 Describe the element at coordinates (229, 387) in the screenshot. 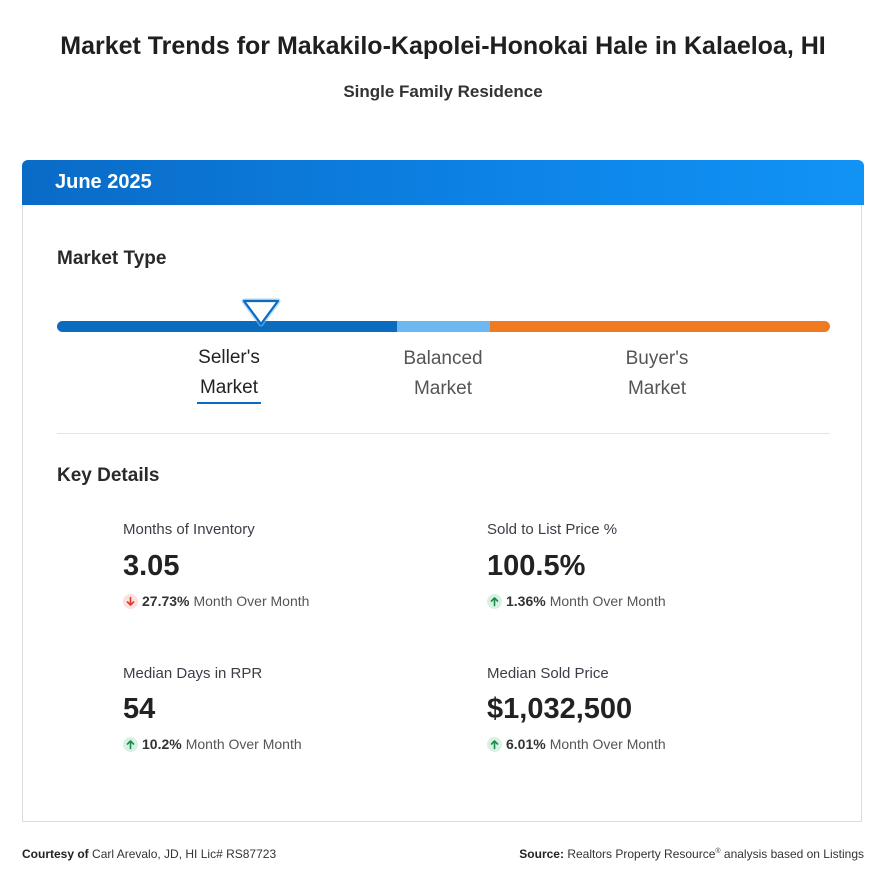

I see `seller-label-line2: Market` at that location.